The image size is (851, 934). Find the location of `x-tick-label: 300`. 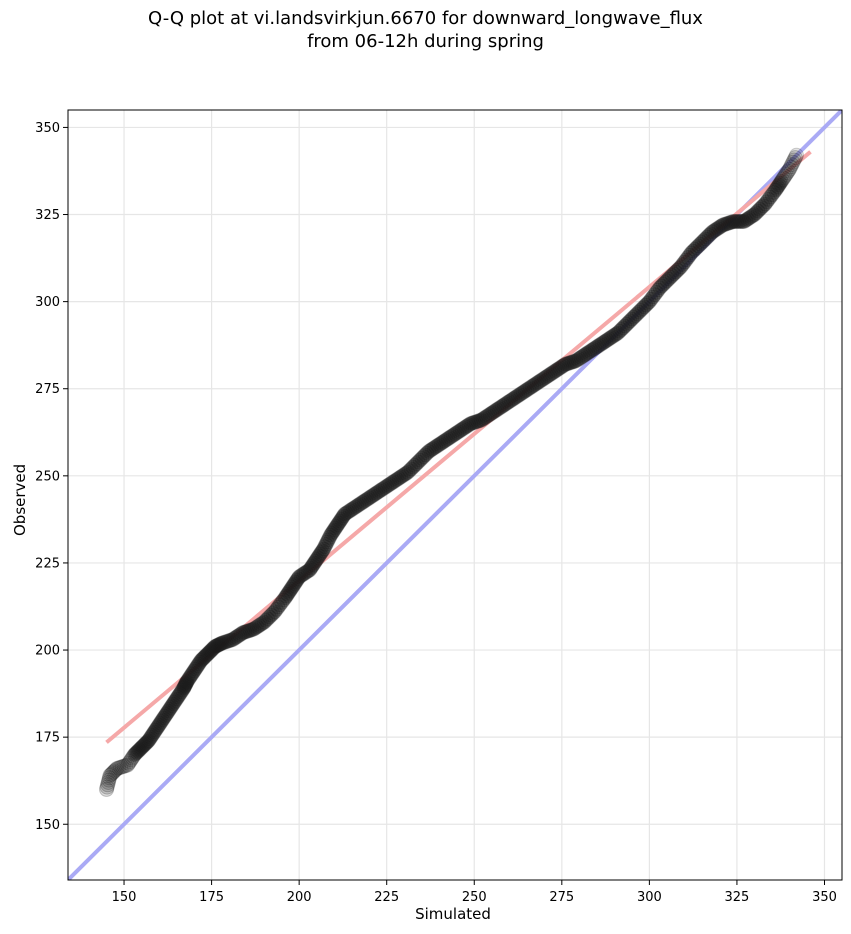

x-tick-label: 300 is located at coordinates (649, 897).